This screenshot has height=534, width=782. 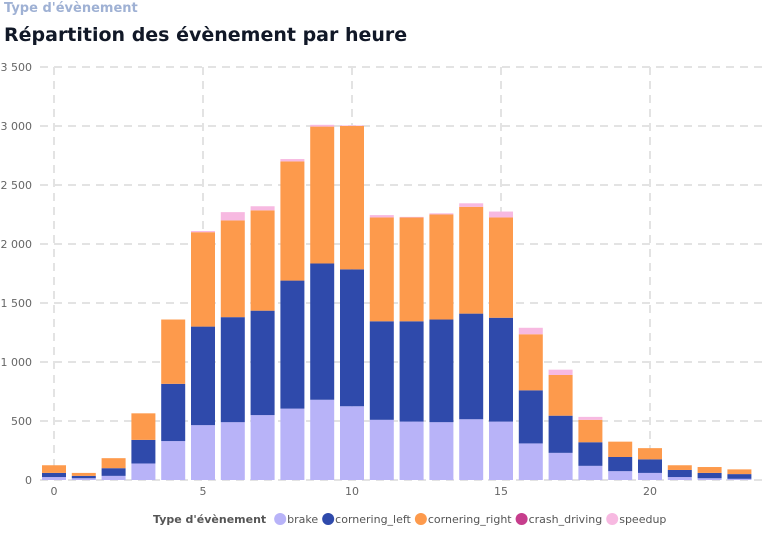 I want to click on legend-item-cornering_left: cornering_left, so click(x=373, y=519).